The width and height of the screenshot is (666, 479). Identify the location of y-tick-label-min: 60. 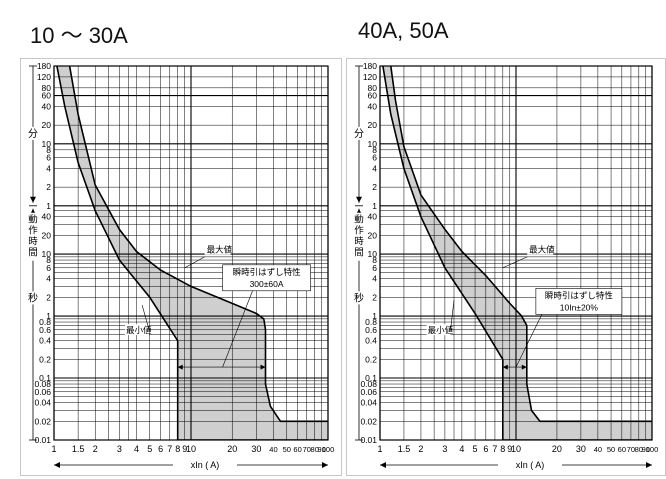
(47, 96).